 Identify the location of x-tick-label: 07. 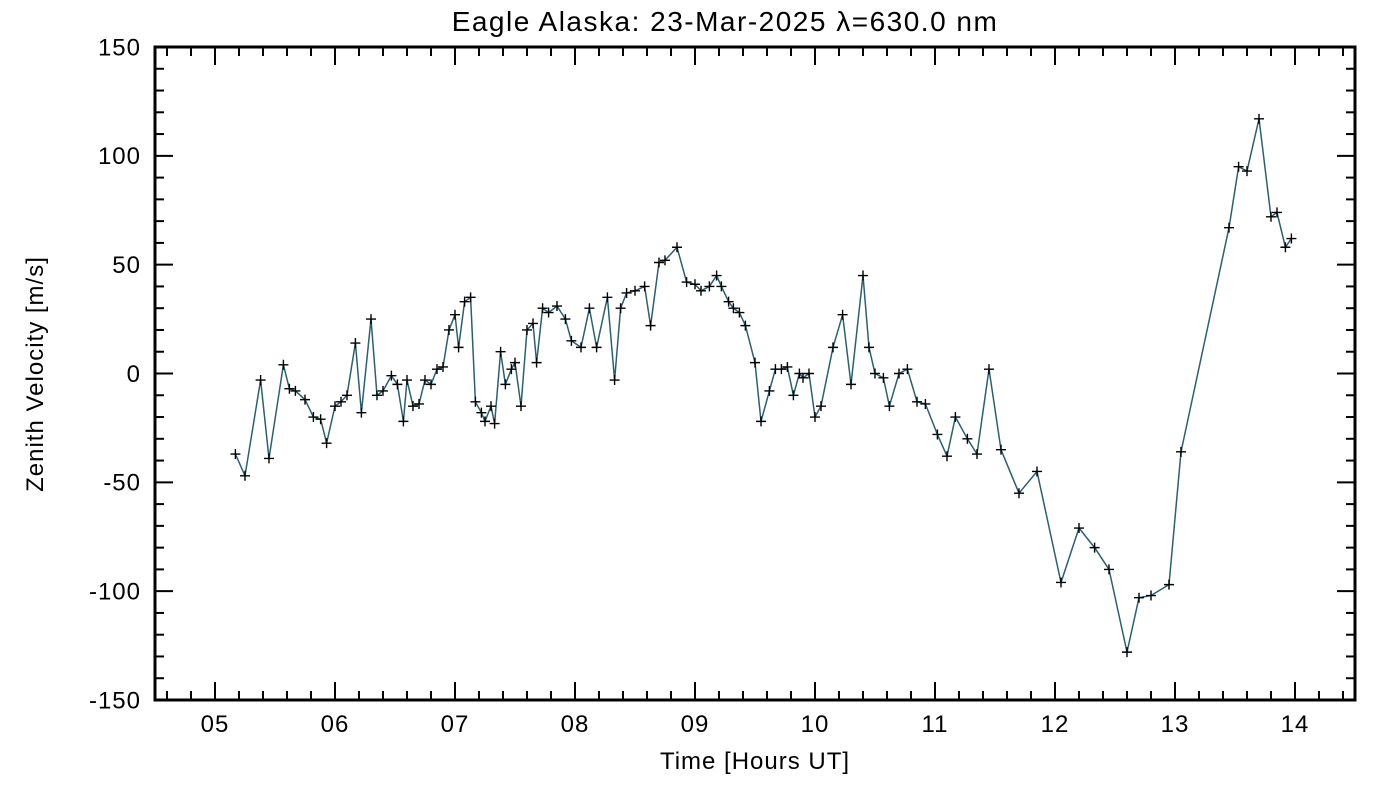
(455, 724).